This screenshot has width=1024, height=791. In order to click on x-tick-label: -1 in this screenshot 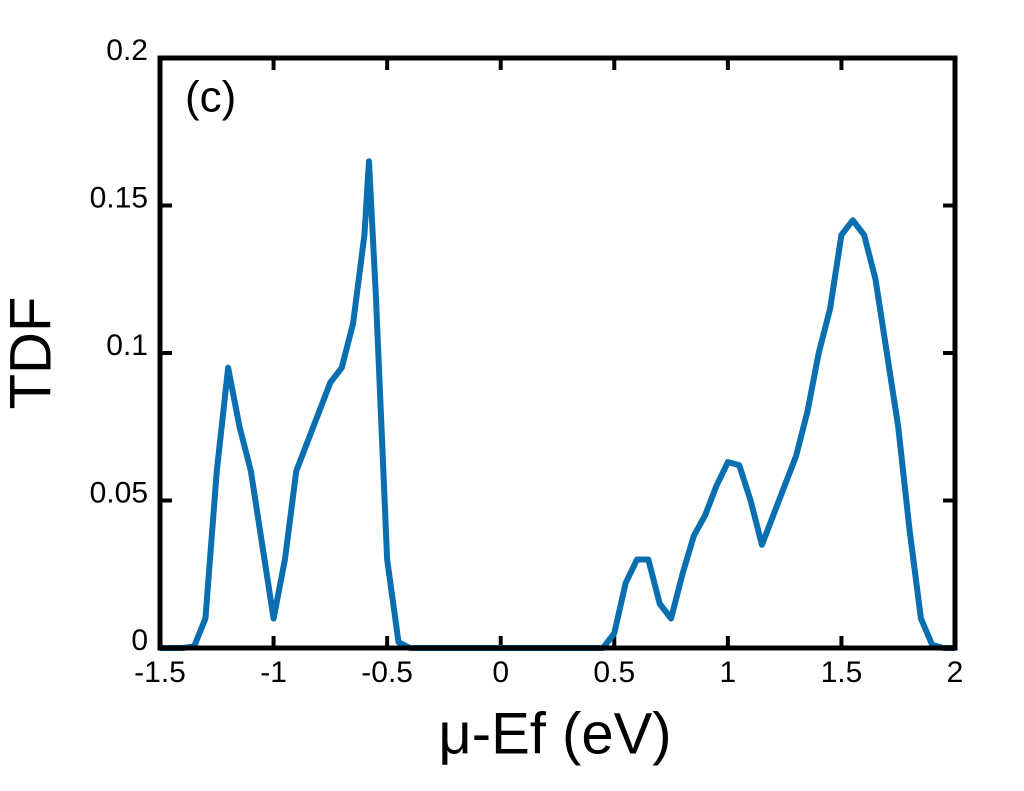, I will do `click(273, 672)`.